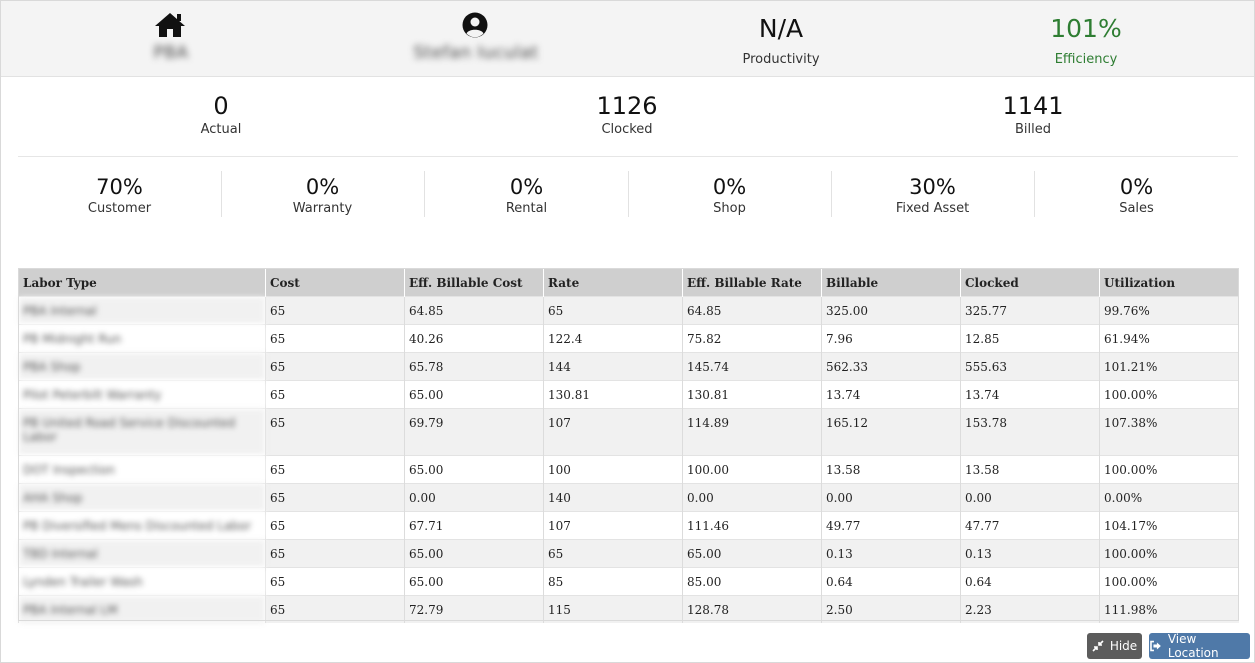 This screenshot has width=1255, height=663. I want to click on rental-share: 0% Rental, so click(527, 194).